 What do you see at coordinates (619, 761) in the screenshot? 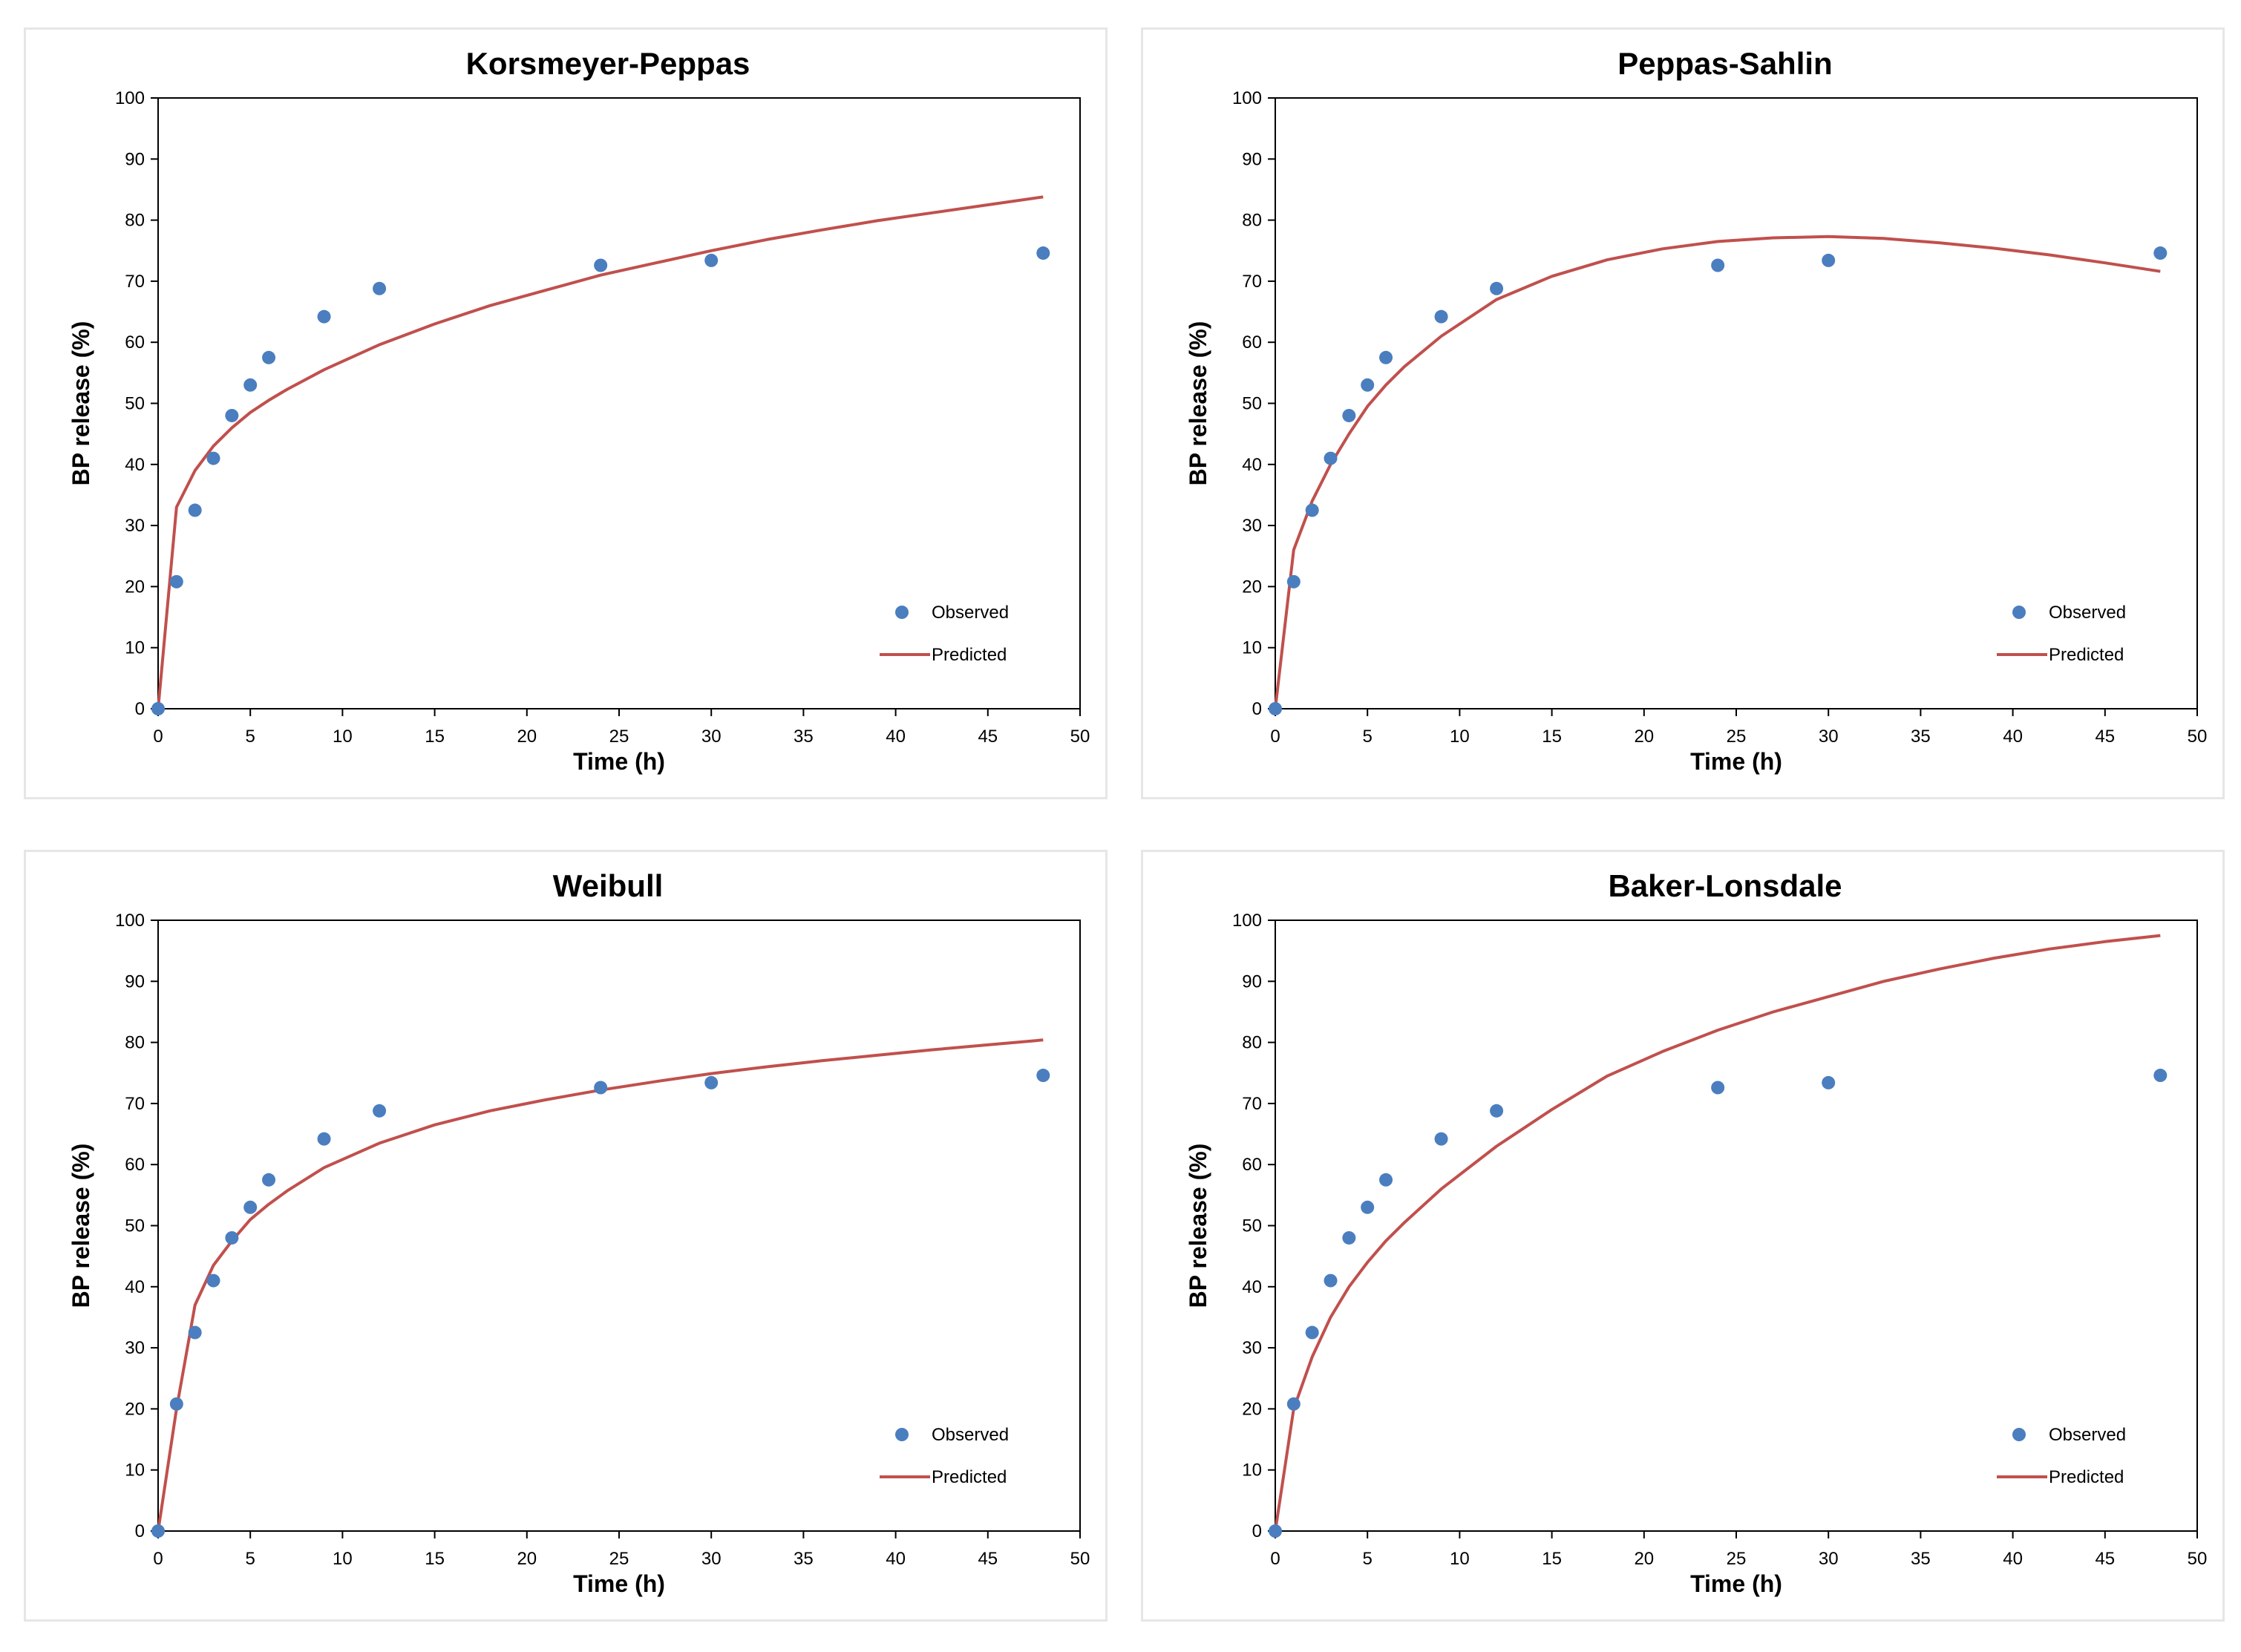
I see `x-axis-label: Time (h)` at bounding box center [619, 761].